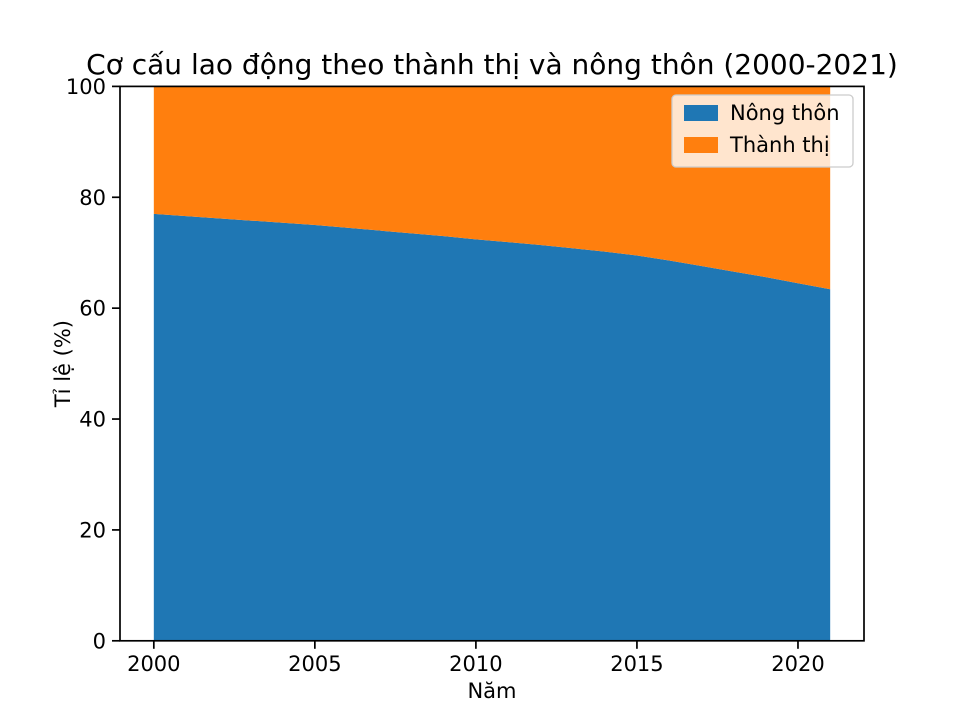  I want to click on y-axis-label: Tỉ lệ (%), so click(63, 364).